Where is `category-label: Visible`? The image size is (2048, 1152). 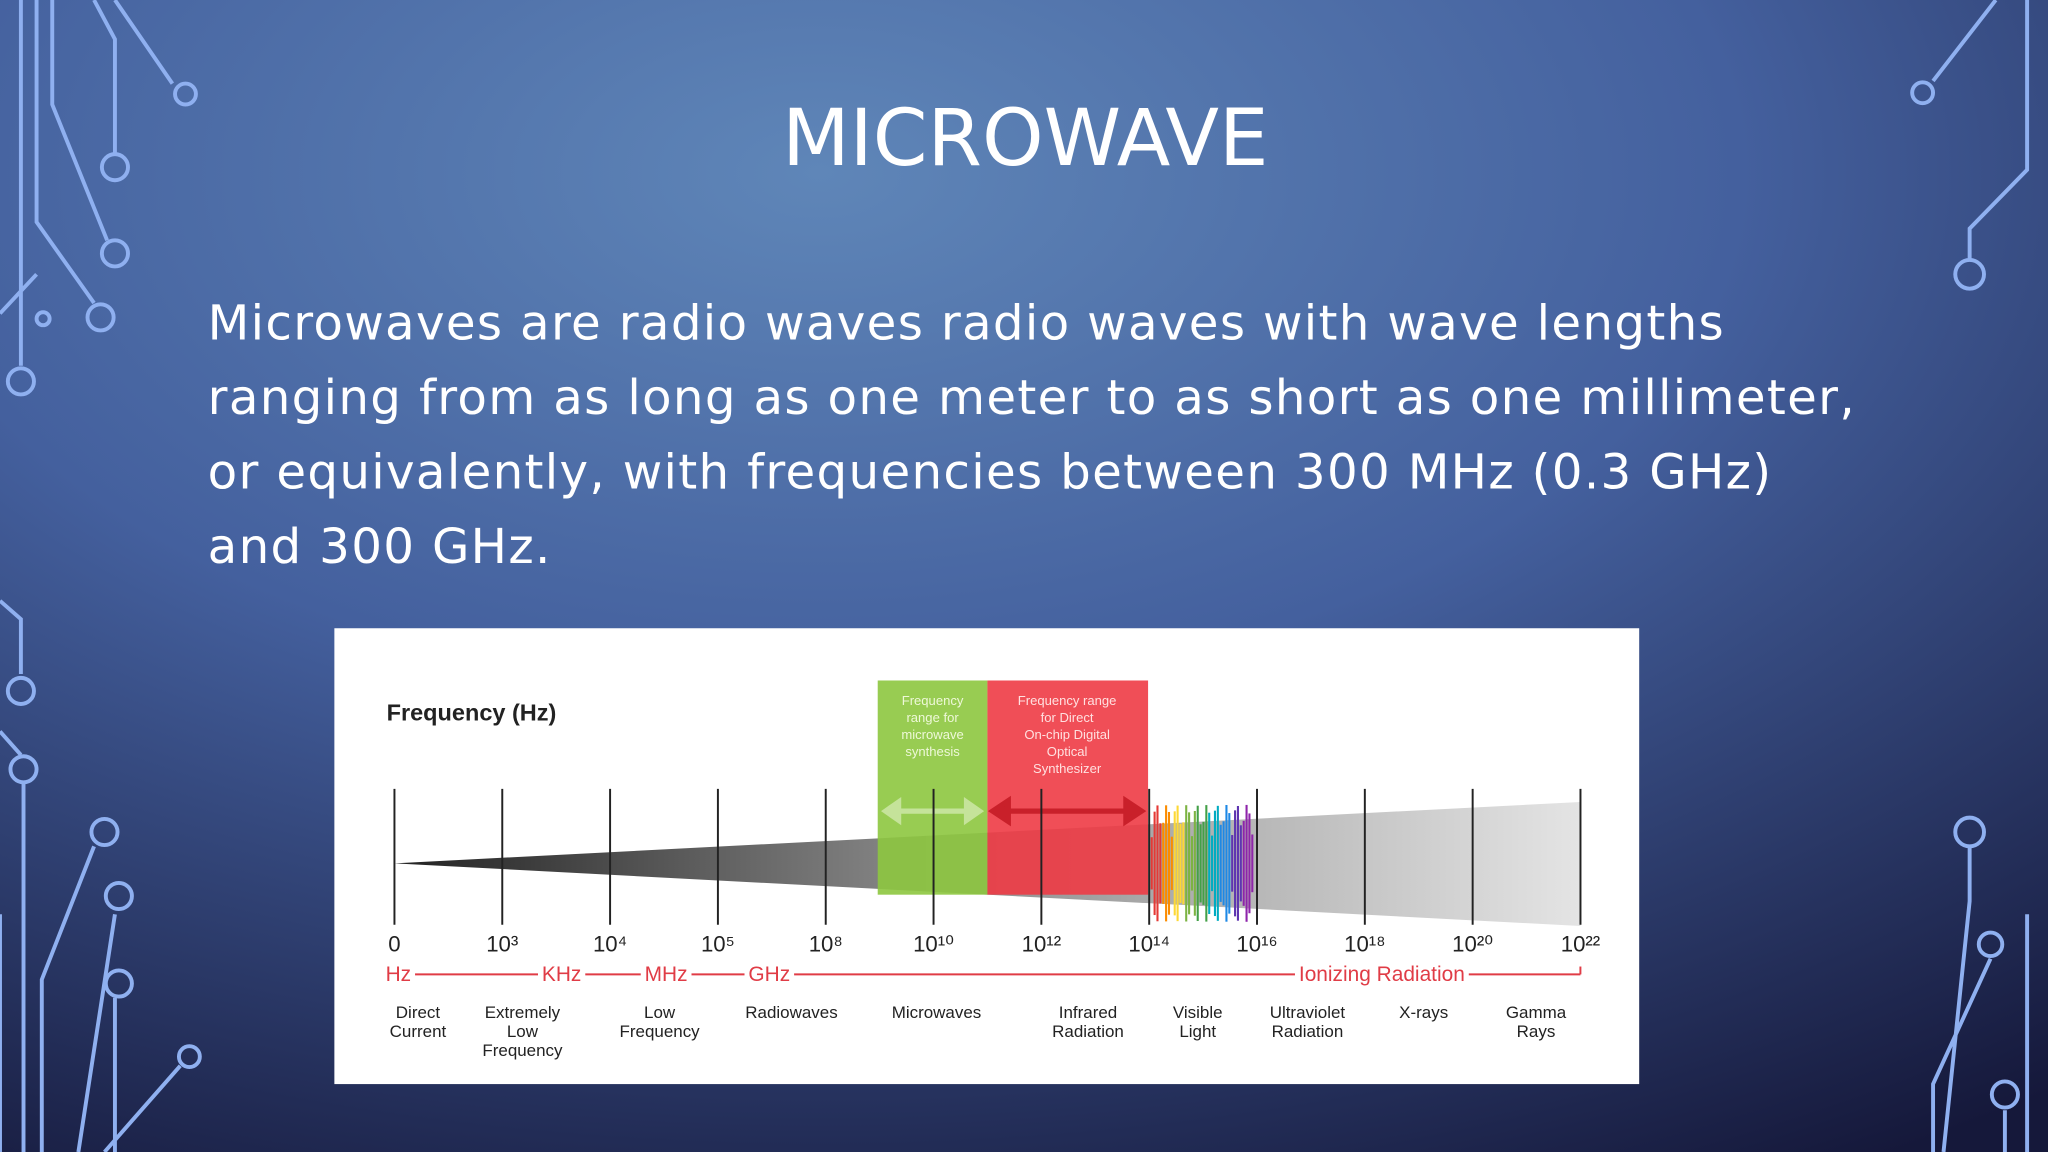 category-label: Visible is located at coordinates (1198, 1012).